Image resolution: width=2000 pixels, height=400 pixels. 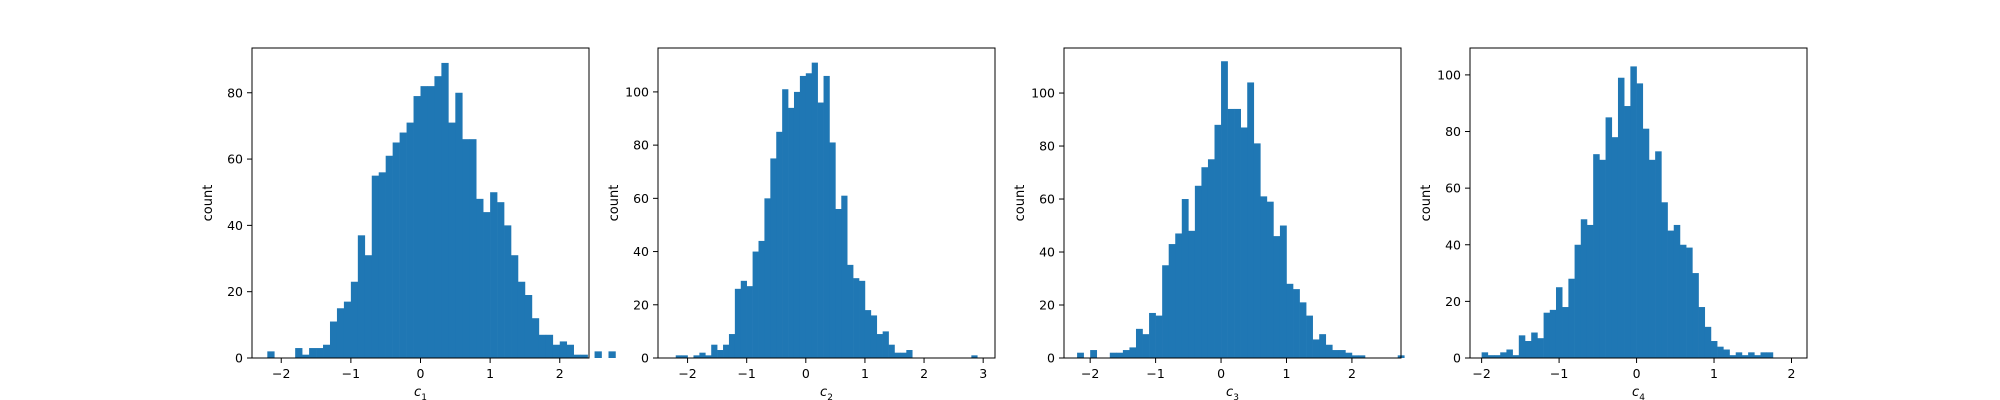 What do you see at coordinates (641, 198) in the screenshot?
I see `y-tick-label: 60` at bounding box center [641, 198].